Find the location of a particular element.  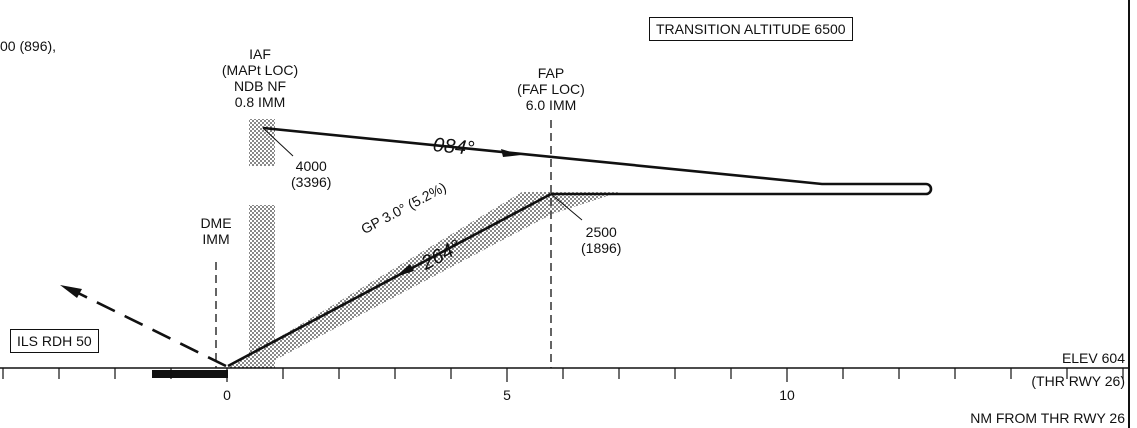

ils-rdh-box: ILS RDH 50 is located at coordinates (54, 341).